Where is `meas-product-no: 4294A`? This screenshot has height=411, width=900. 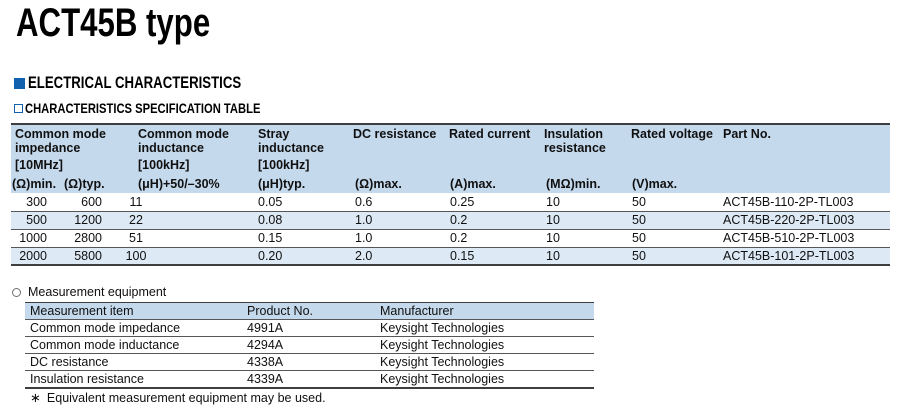
meas-product-no: 4294A is located at coordinates (313, 345).